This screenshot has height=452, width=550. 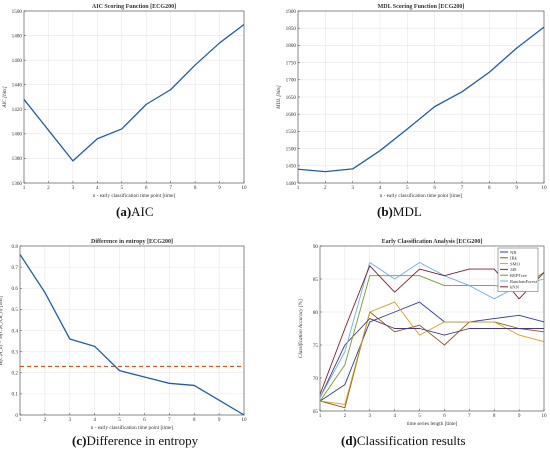 What do you see at coordinates (432, 242) in the screenshot?
I see `classification-title: Early Classification Analysis [ECG200]` at bounding box center [432, 242].